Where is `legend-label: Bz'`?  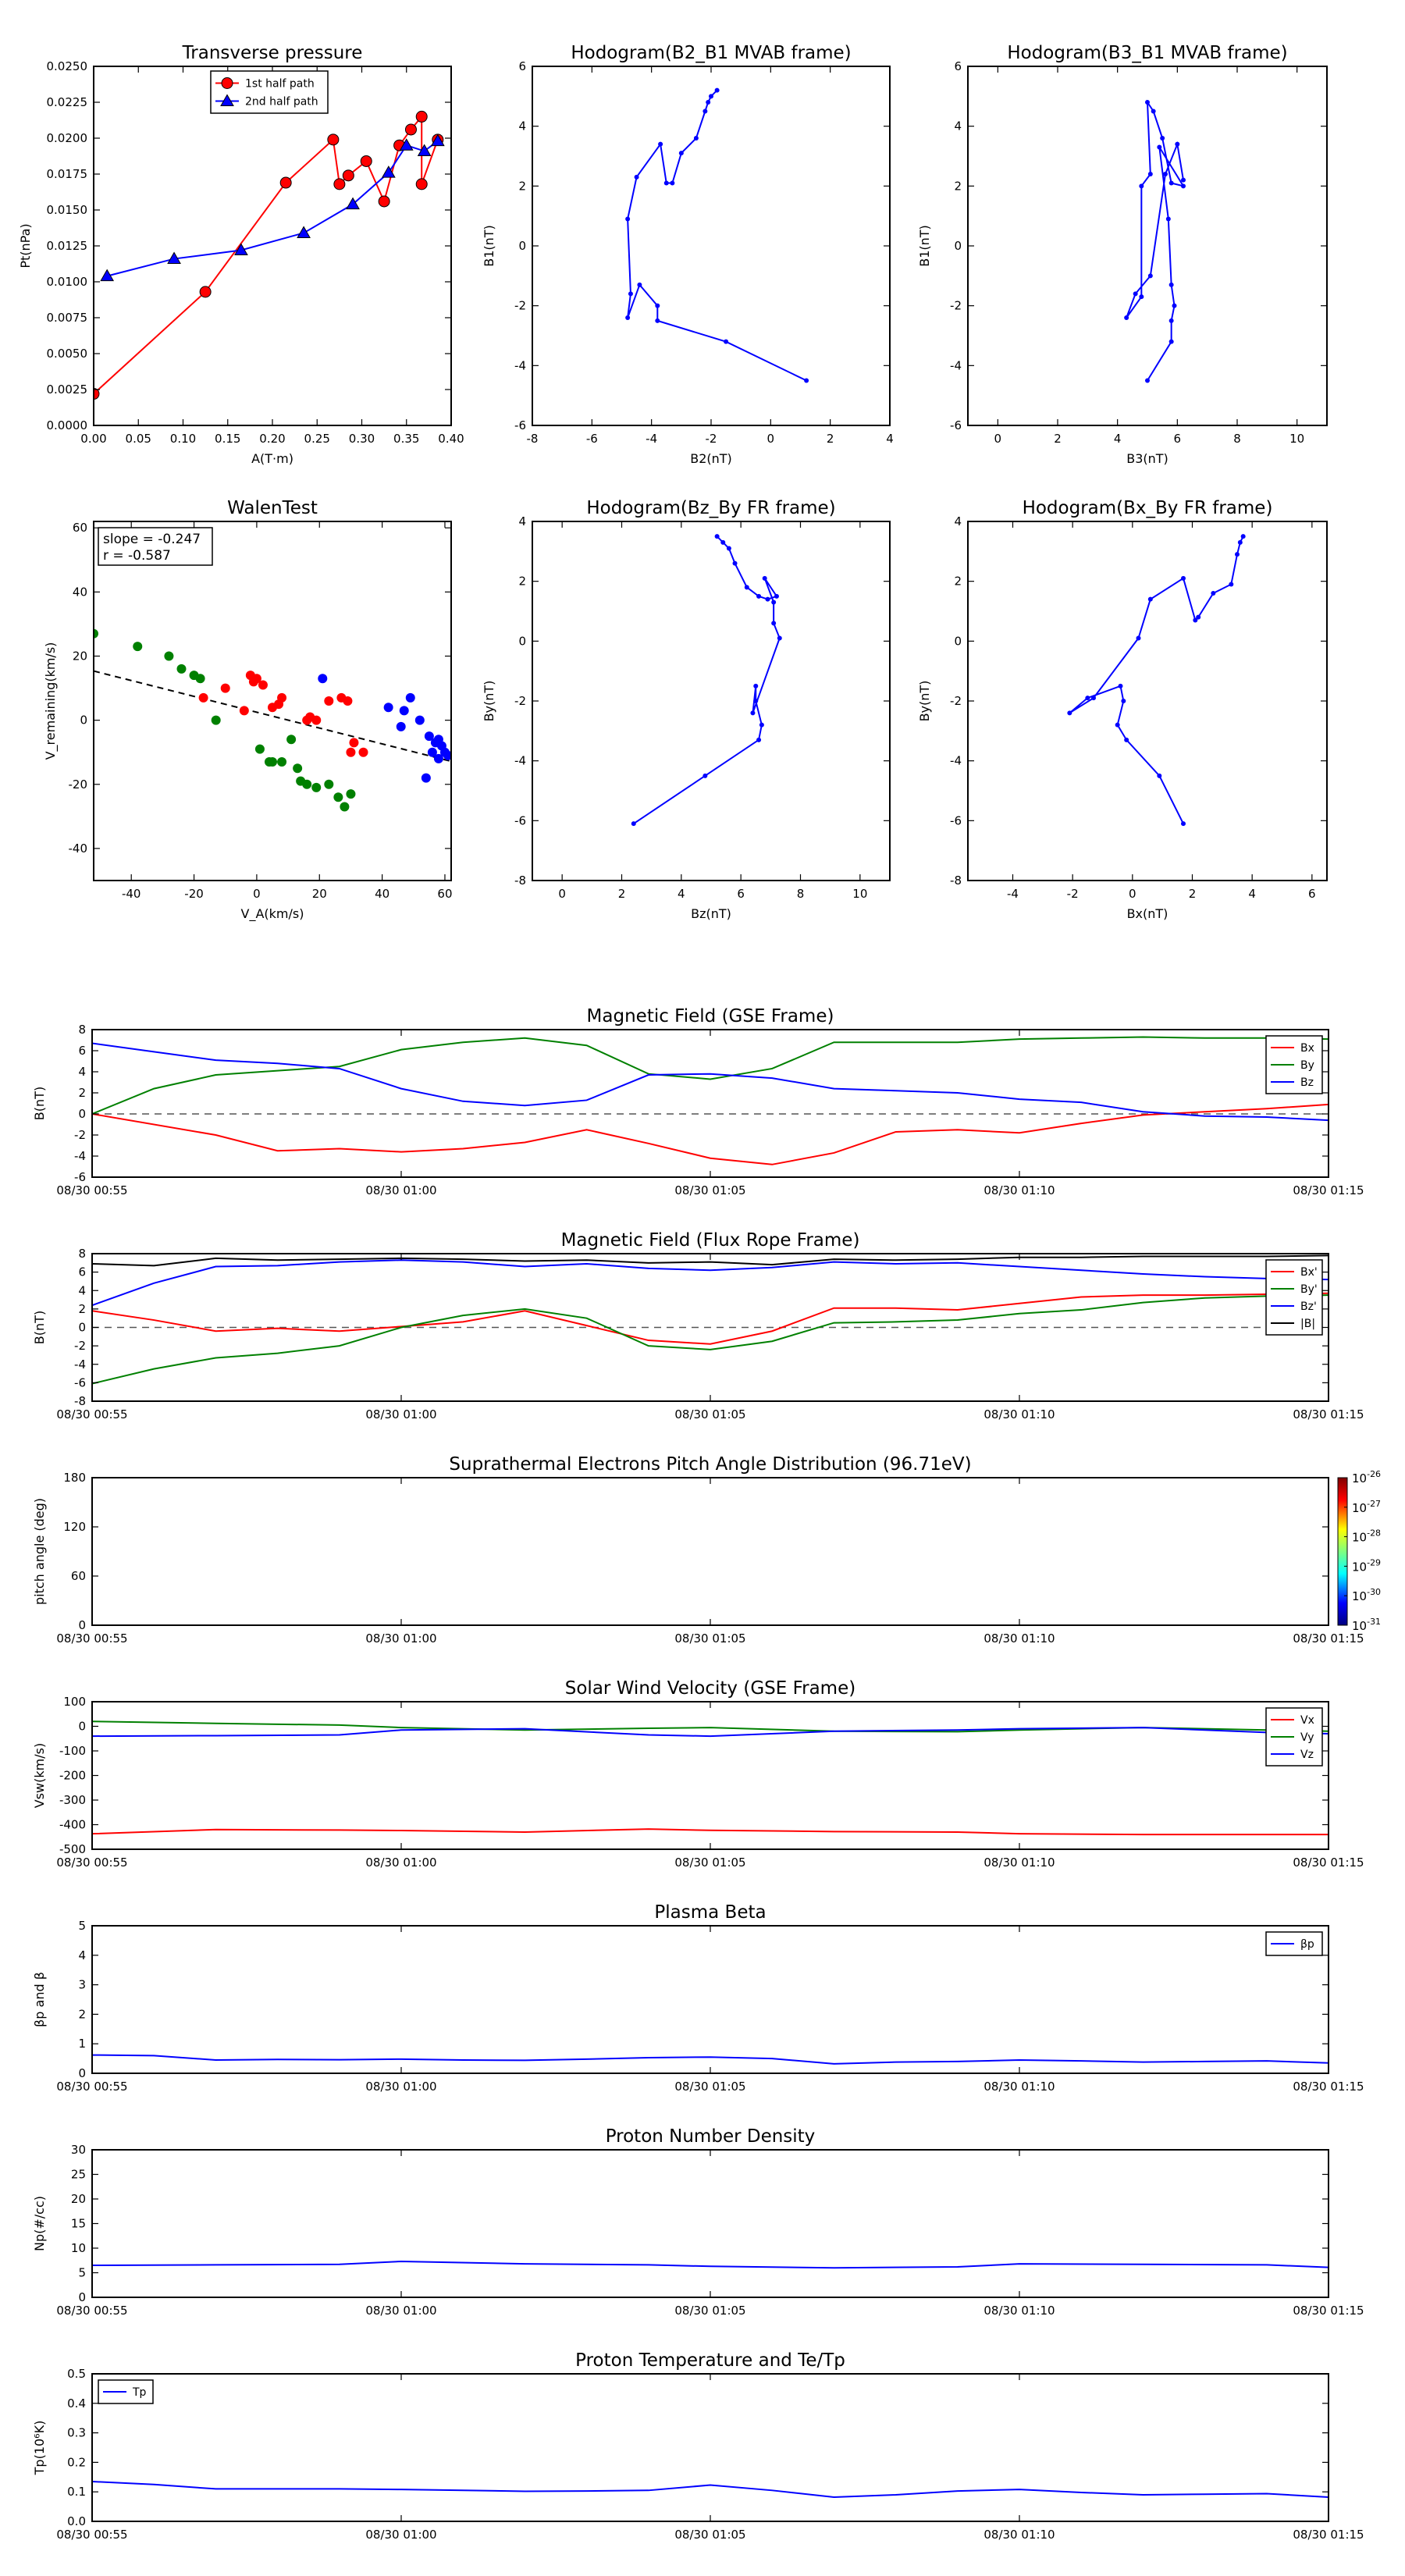
legend-label: Bz' is located at coordinates (1308, 1306).